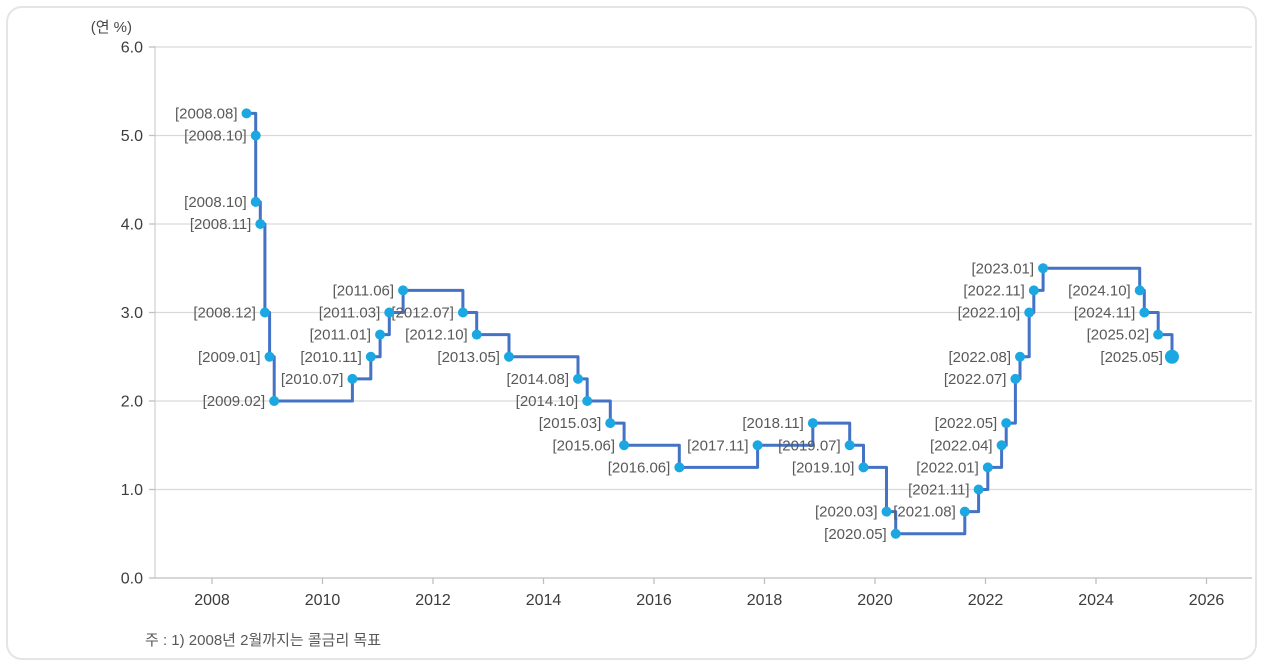  What do you see at coordinates (312, 379) in the screenshot?
I see `data-point-label: [2010.07]` at bounding box center [312, 379].